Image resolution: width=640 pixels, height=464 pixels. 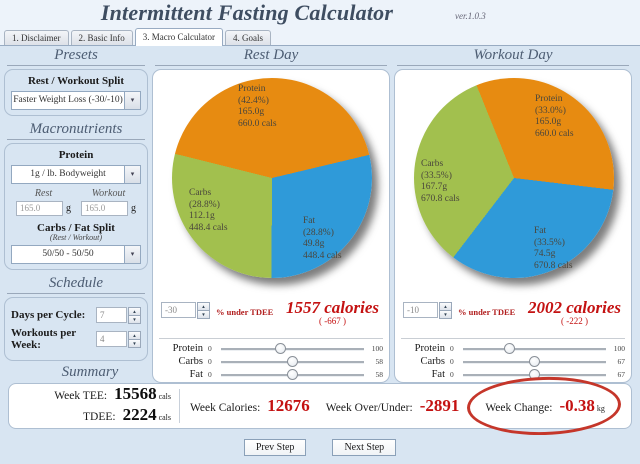 I want to click on rest-tdee-adjust-spinner: -30 ▲ ▼, so click(x=185, y=310).